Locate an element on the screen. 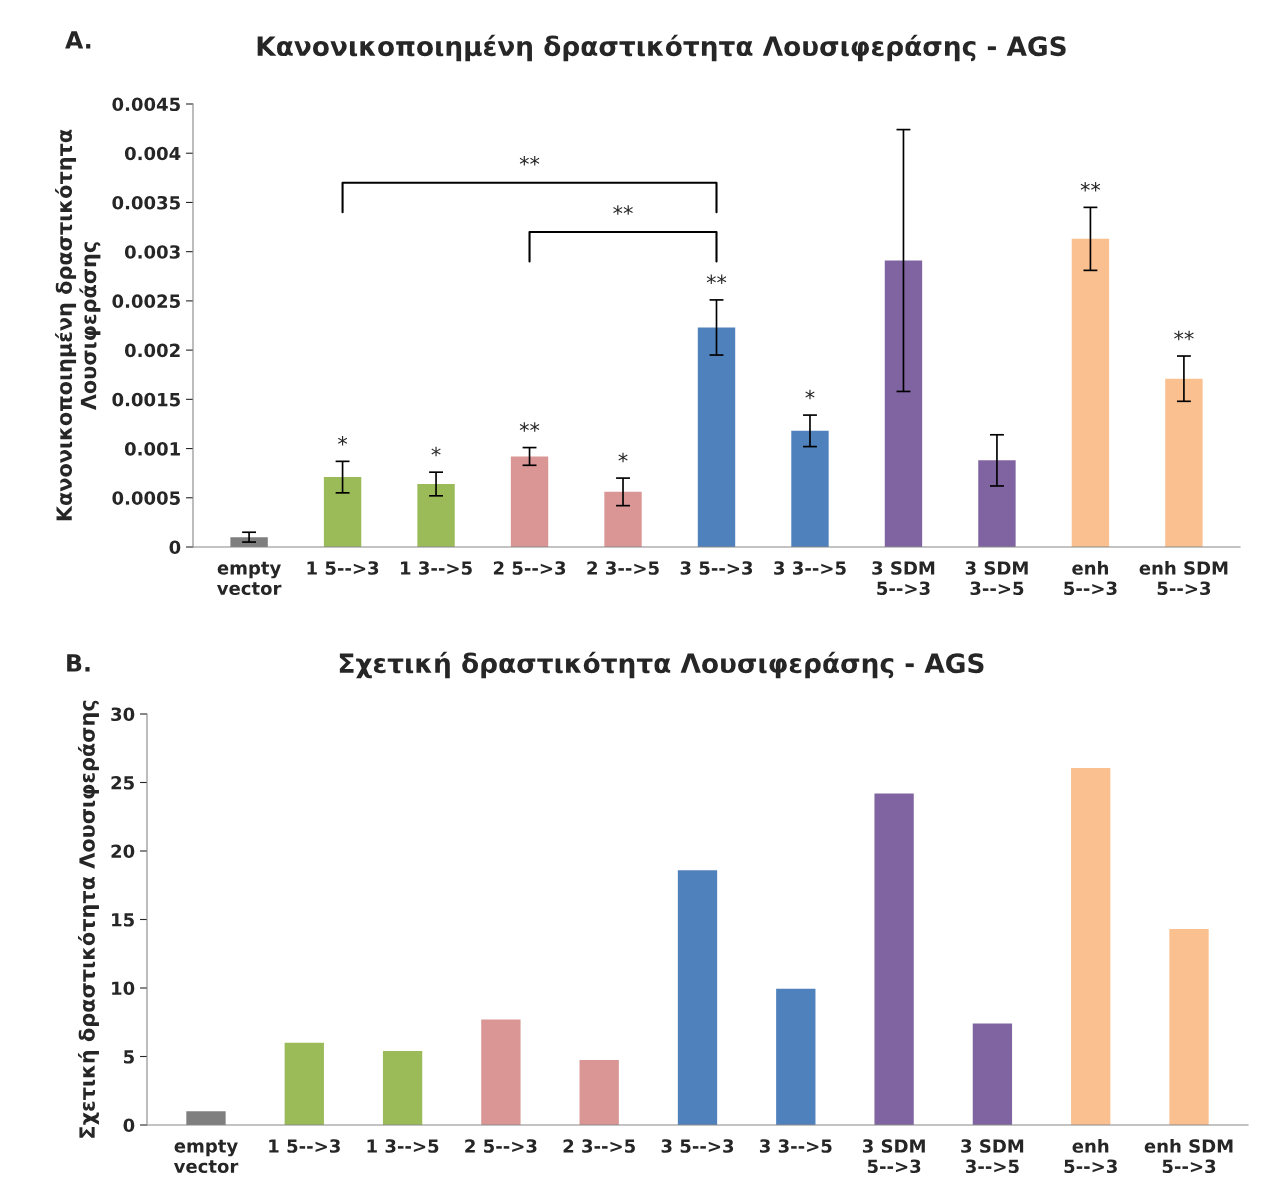 The width and height of the screenshot is (1272, 1203). y-tick-label: 0.004 is located at coordinates (152, 153).